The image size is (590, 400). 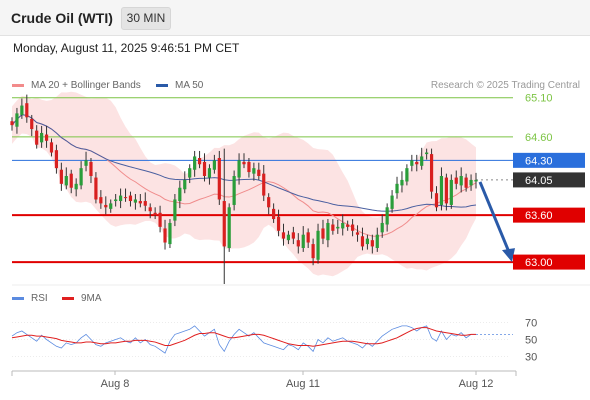 I want to click on legend-9ma-label: 9MA, so click(x=91, y=298).